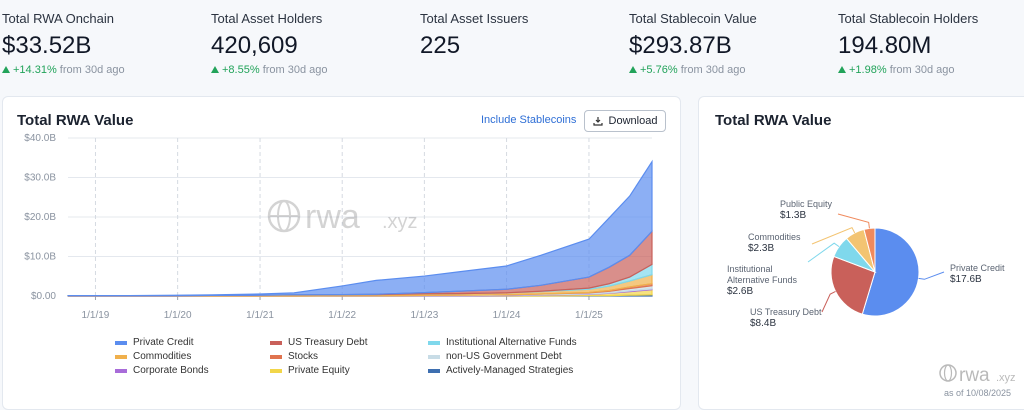 The height and width of the screenshot is (410, 1024). What do you see at coordinates (885, 45) in the screenshot?
I see `stat-value: 194.80M` at bounding box center [885, 45].